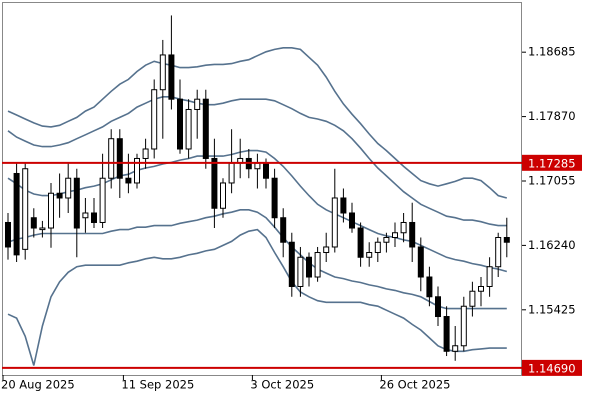 The image size is (600, 400). Describe the element at coordinates (552, 245) in the screenshot. I see `y-tick-label: 1.16240` at that location.